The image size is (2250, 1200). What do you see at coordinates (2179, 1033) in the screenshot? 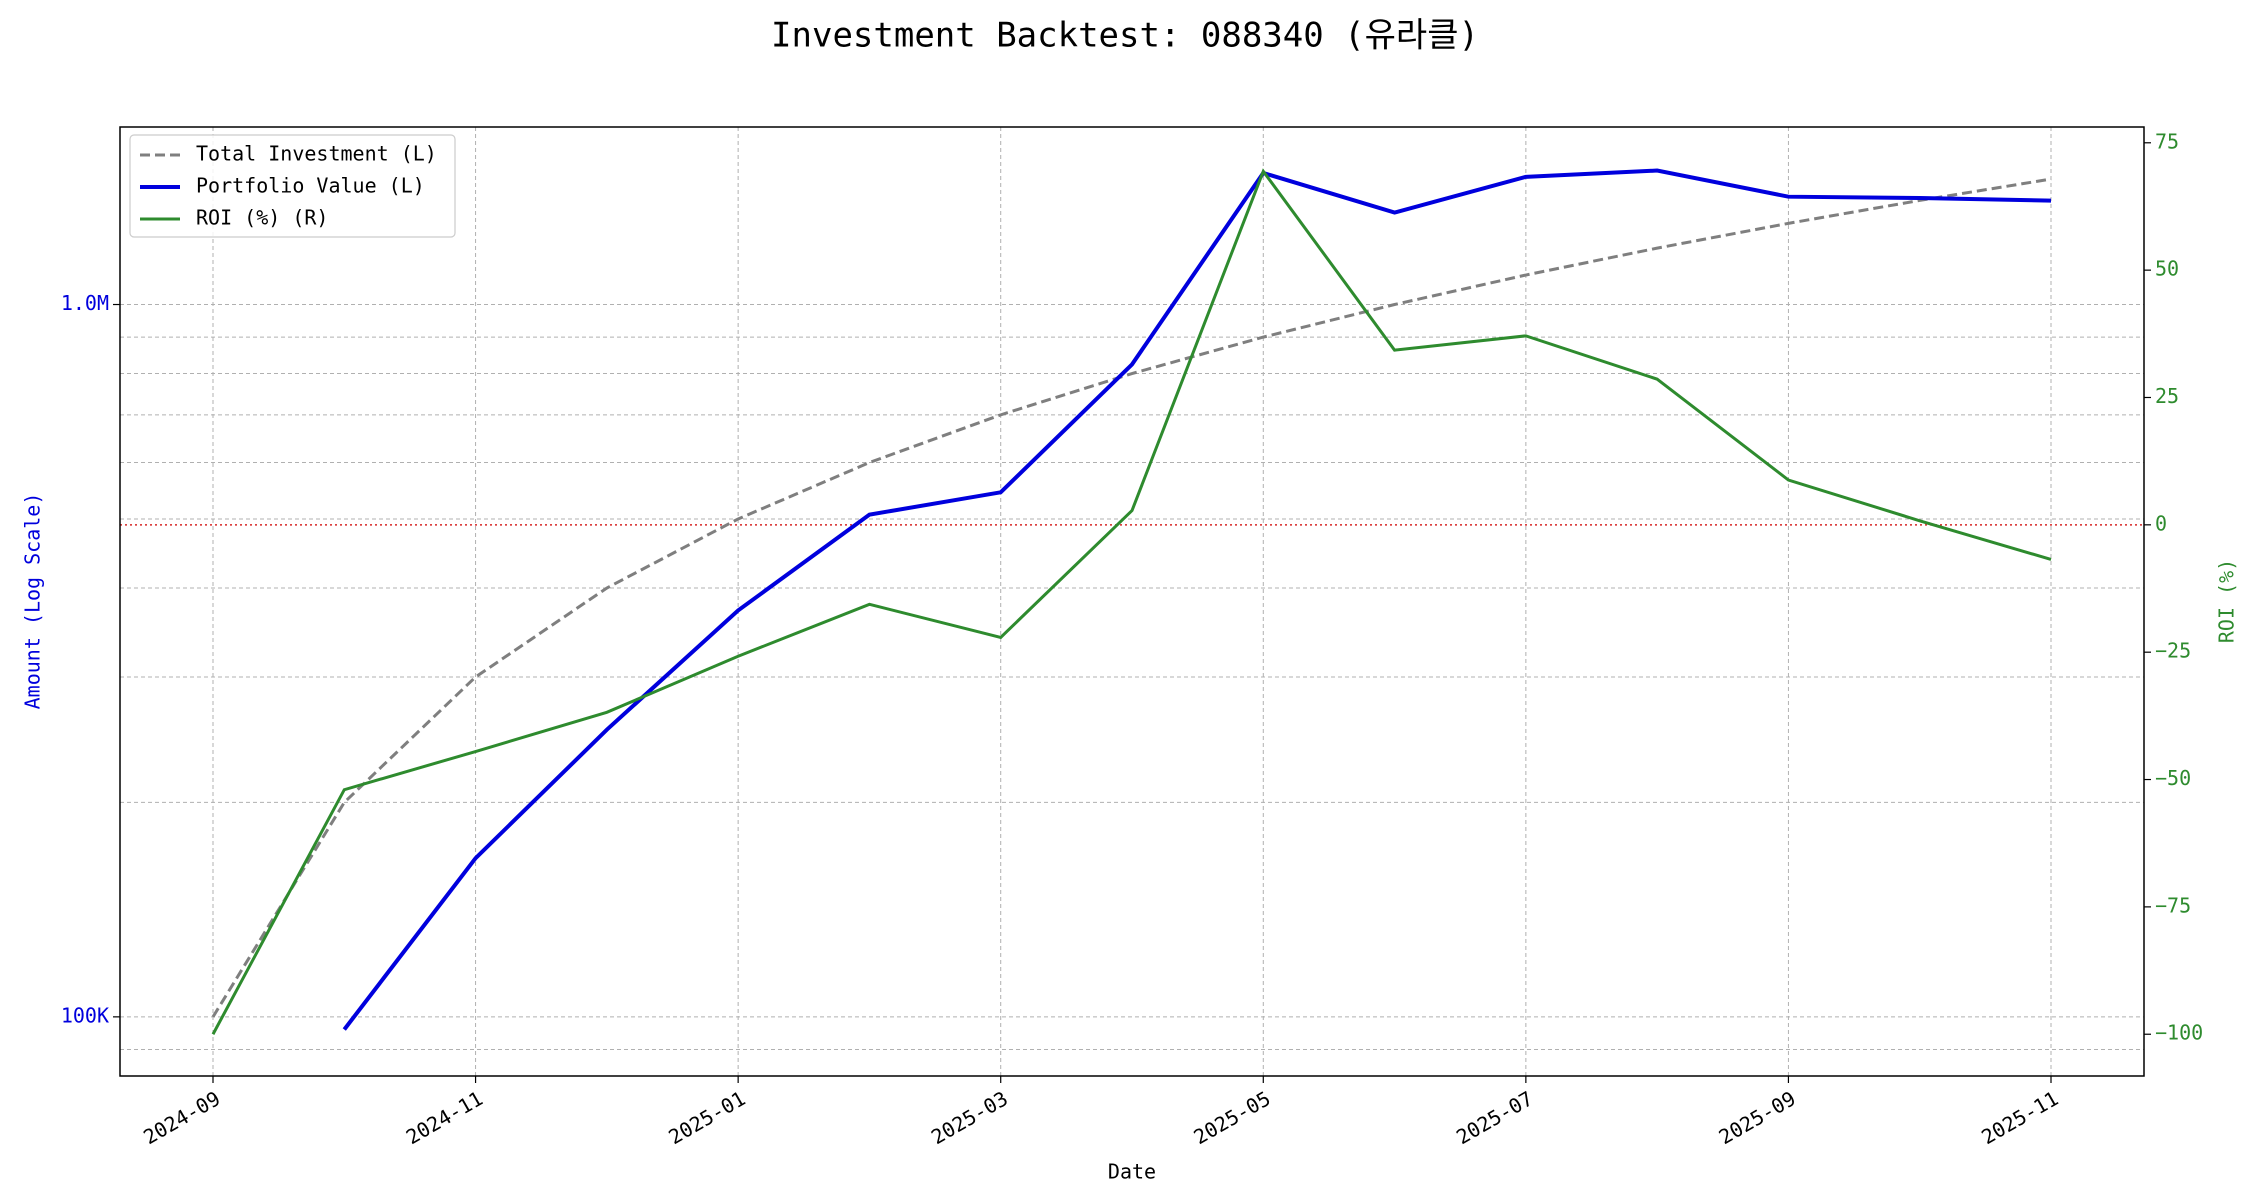
I see `y2-tick-label: −100` at bounding box center [2179, 1033].